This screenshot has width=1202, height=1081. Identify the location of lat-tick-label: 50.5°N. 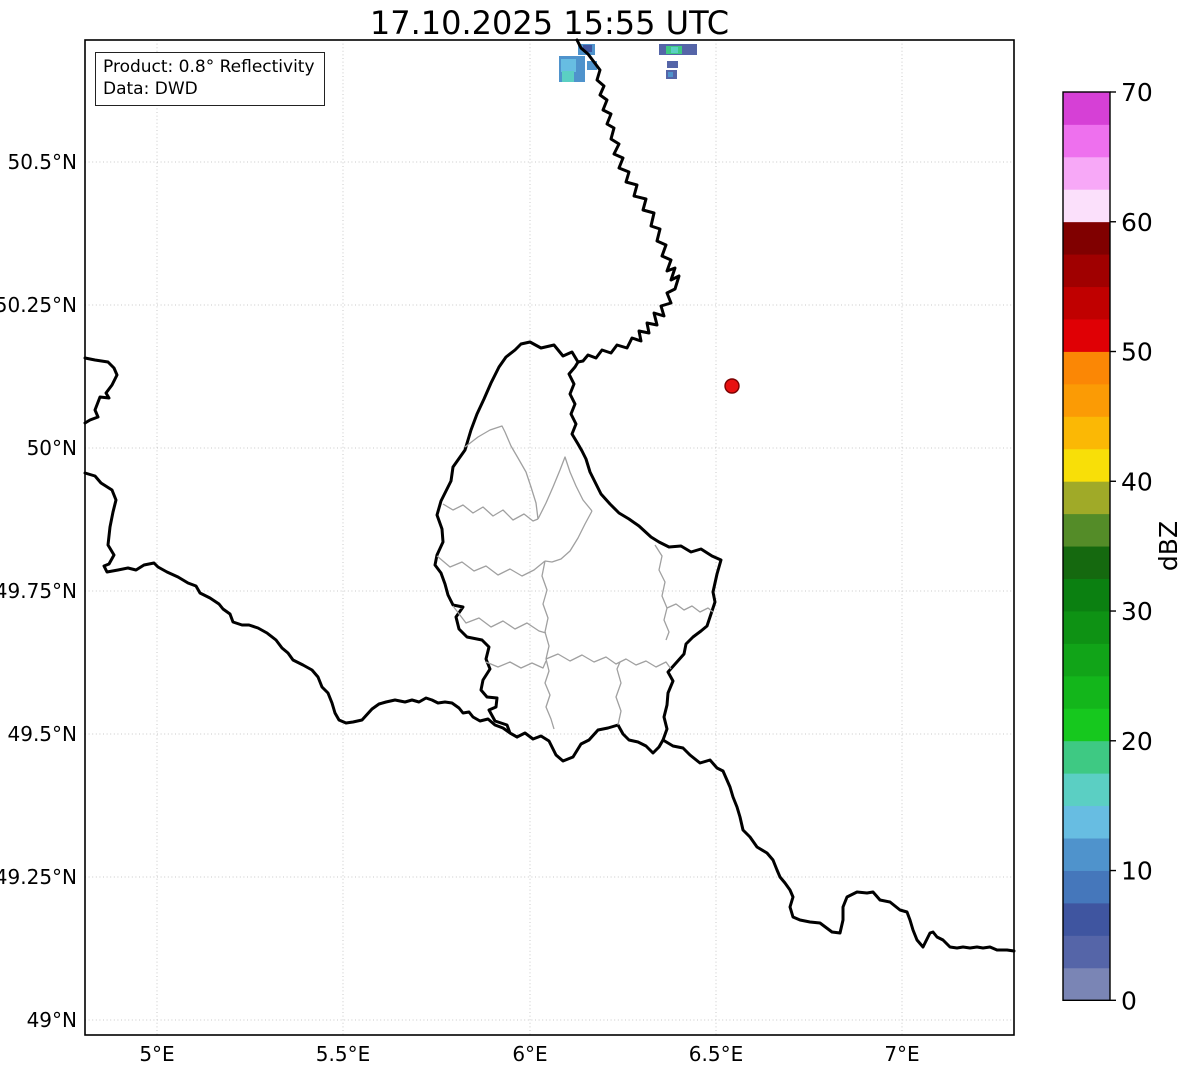
(43, 162).